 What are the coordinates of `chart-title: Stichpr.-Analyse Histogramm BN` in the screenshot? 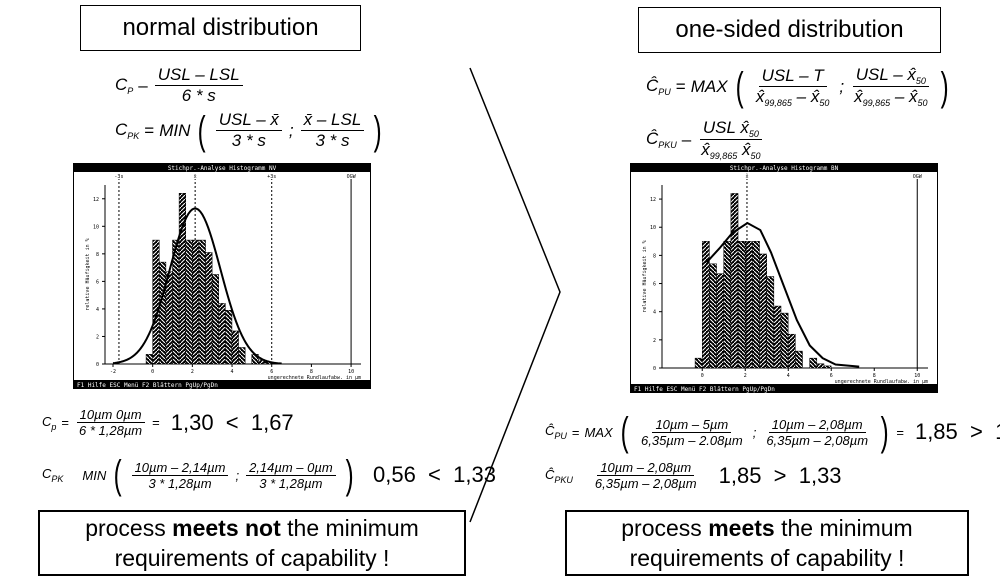 It's located at (784, 168).